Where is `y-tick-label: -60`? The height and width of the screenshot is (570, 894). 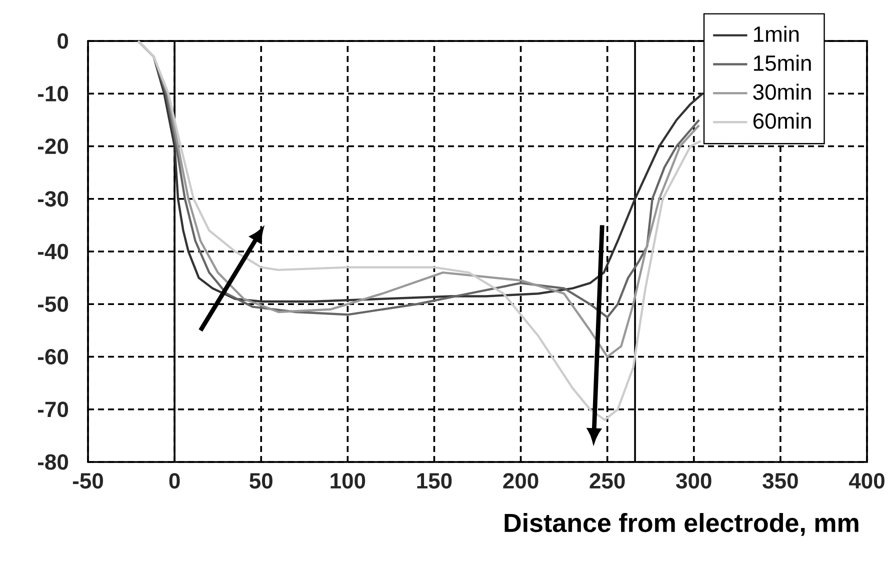
y-tick-label: -60 is located at coordinates (53, 356).